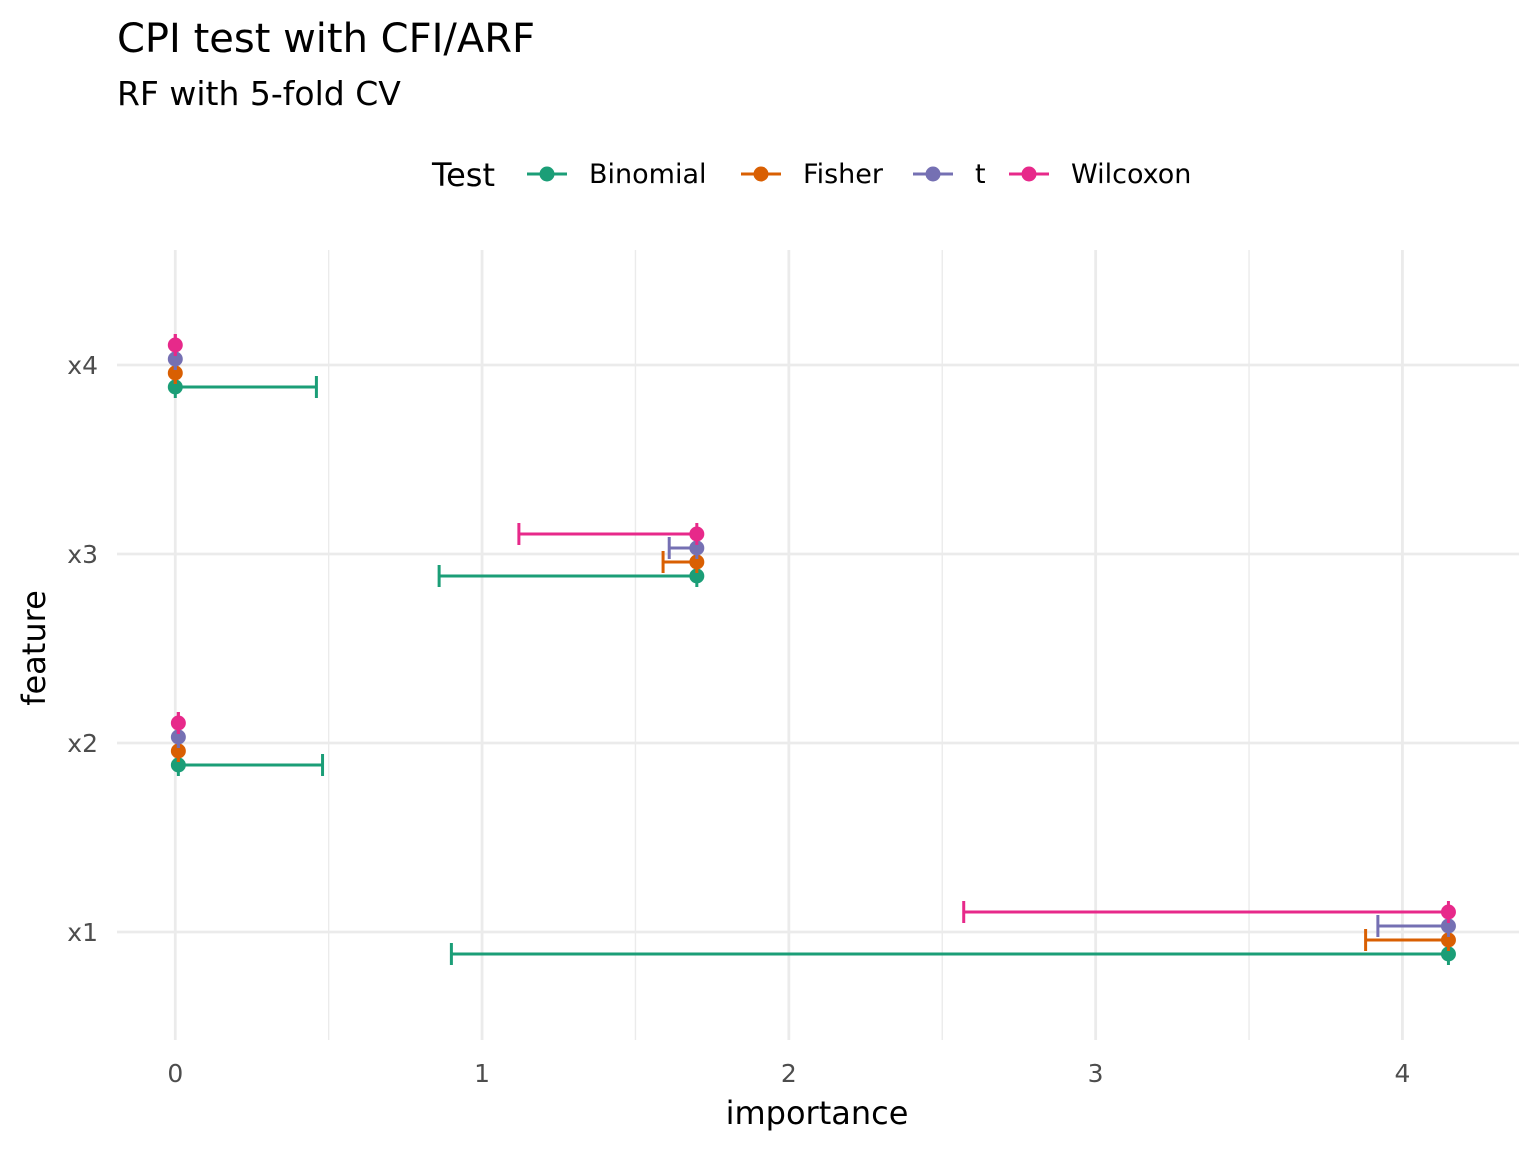  Describe the element at coordinates (1402, 1073) in the screenshot. I see `x-tick-label: 4` at that location.